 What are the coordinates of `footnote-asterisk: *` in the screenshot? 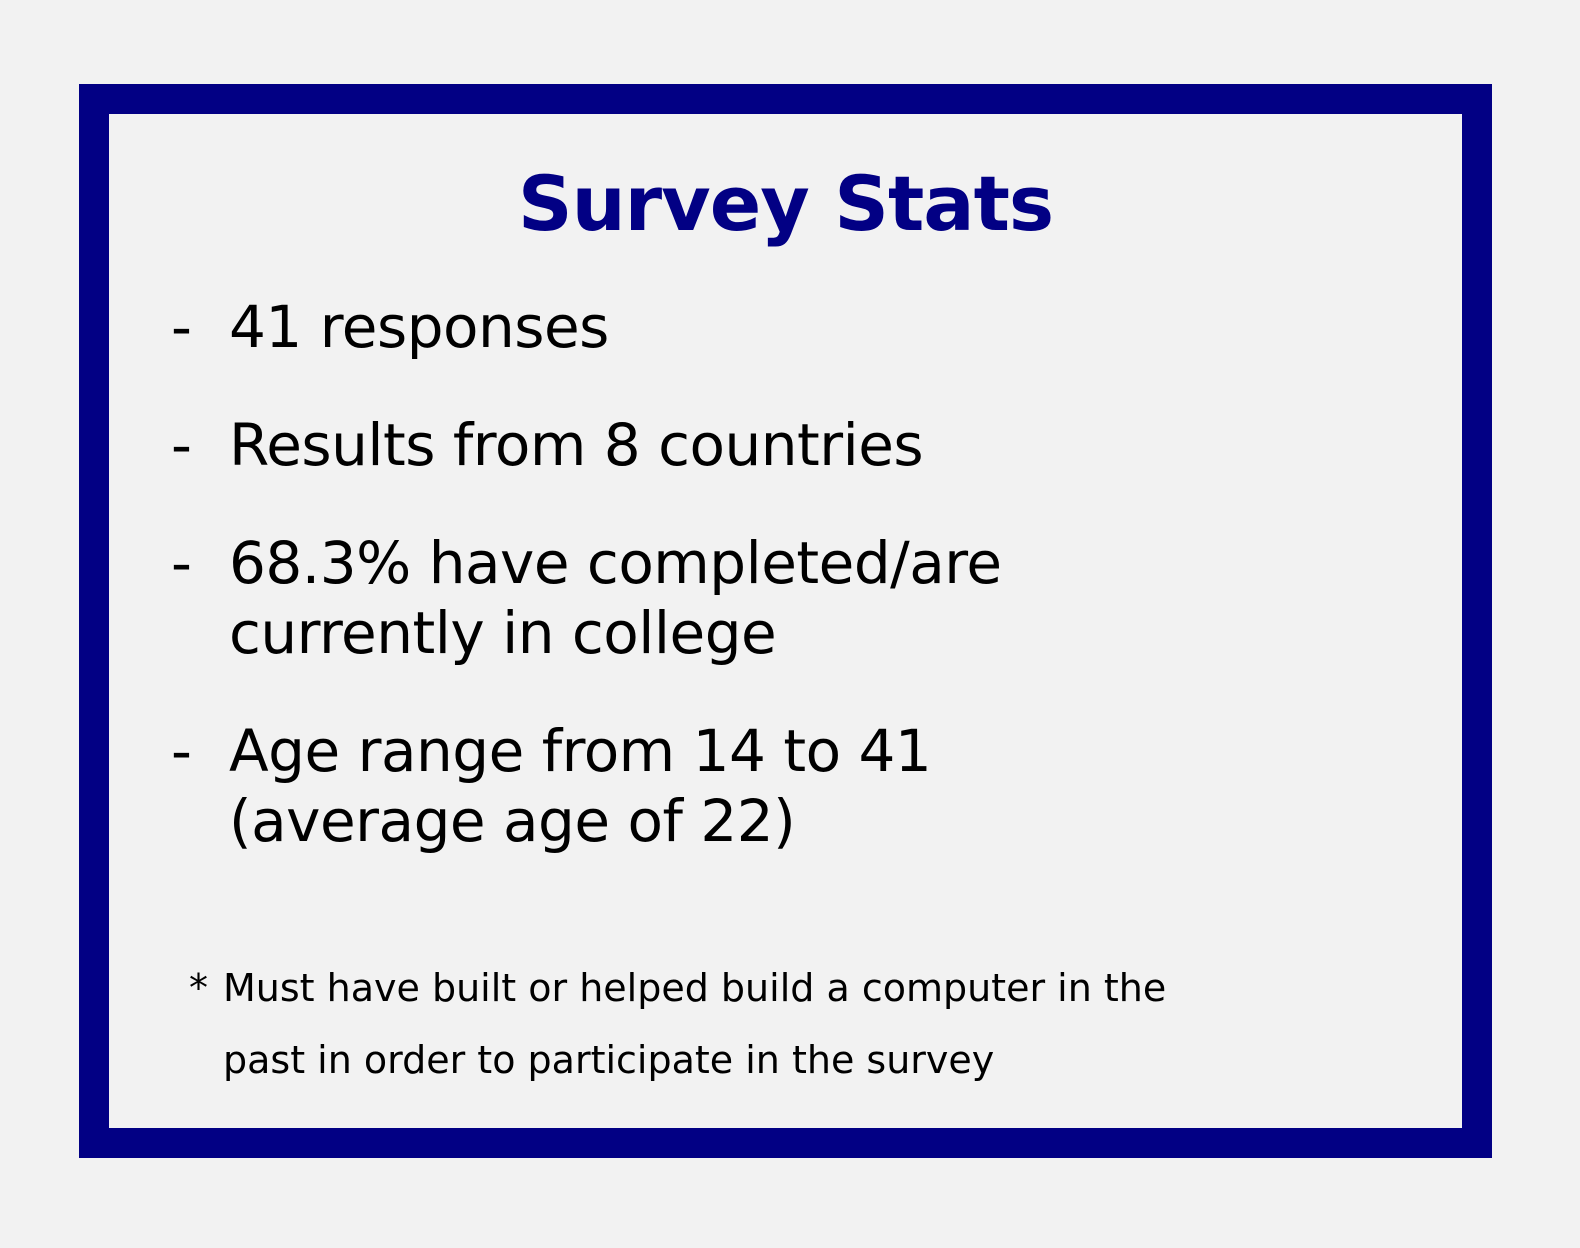 It's located at (198, 988).